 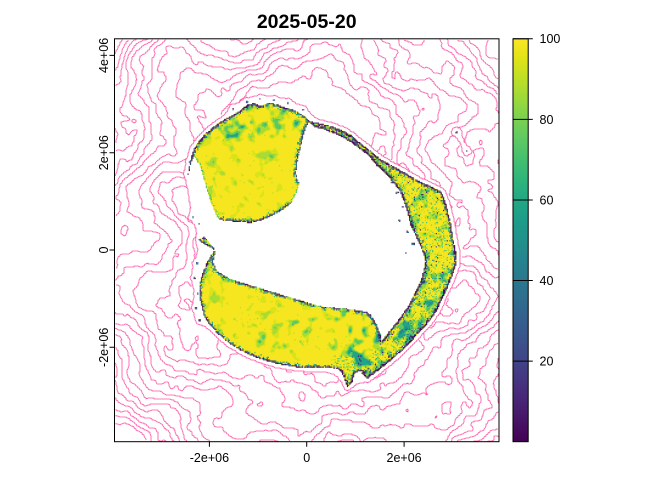 What do you see at coordinates (547, 200) in the screenshot?
I see `svg-text: 60` at bounding box center [547, 200].